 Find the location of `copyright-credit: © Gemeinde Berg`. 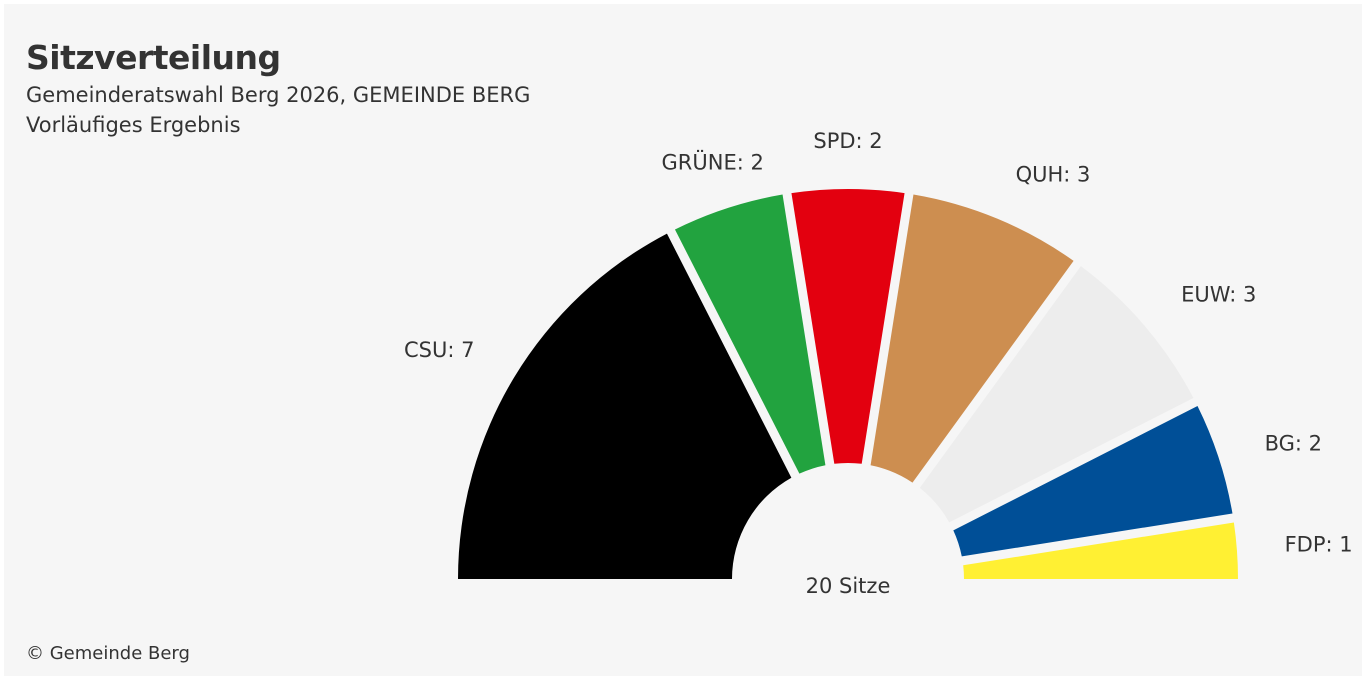

copyright-credit: © Gemeinde Berg is located at coordinates (108, 653).